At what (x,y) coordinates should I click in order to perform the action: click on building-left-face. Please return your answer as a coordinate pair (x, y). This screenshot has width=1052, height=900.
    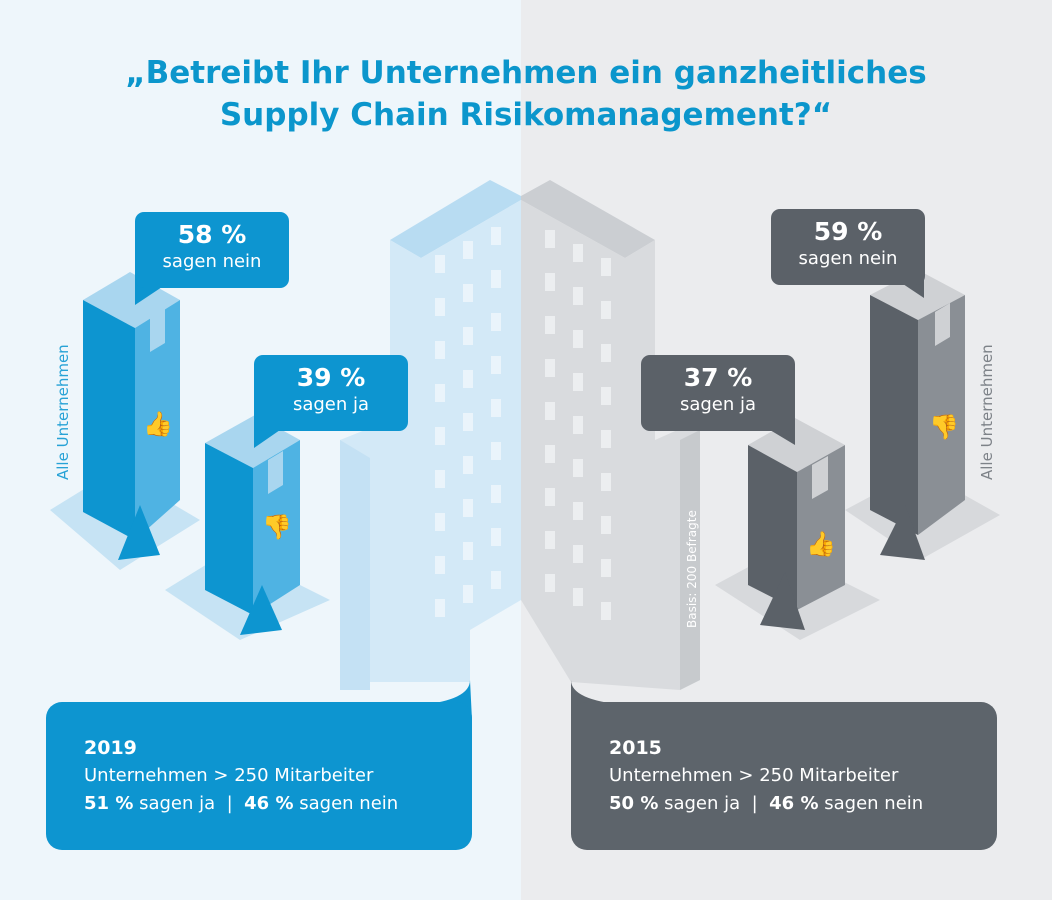
    Looking at the image, I should click on (430, 445).